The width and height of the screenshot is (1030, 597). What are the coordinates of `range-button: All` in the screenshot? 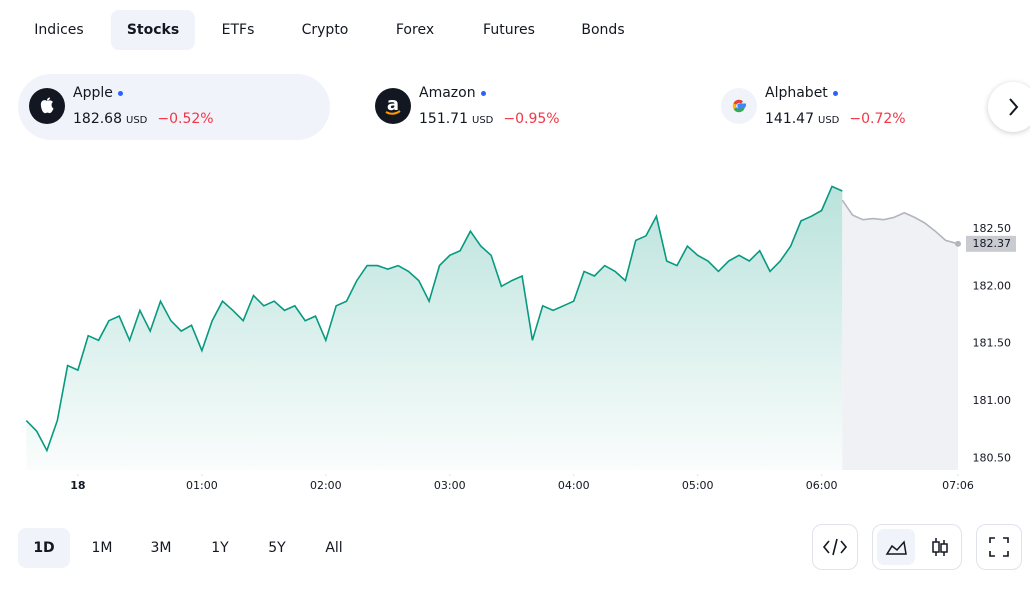 It's located at (334, 548).